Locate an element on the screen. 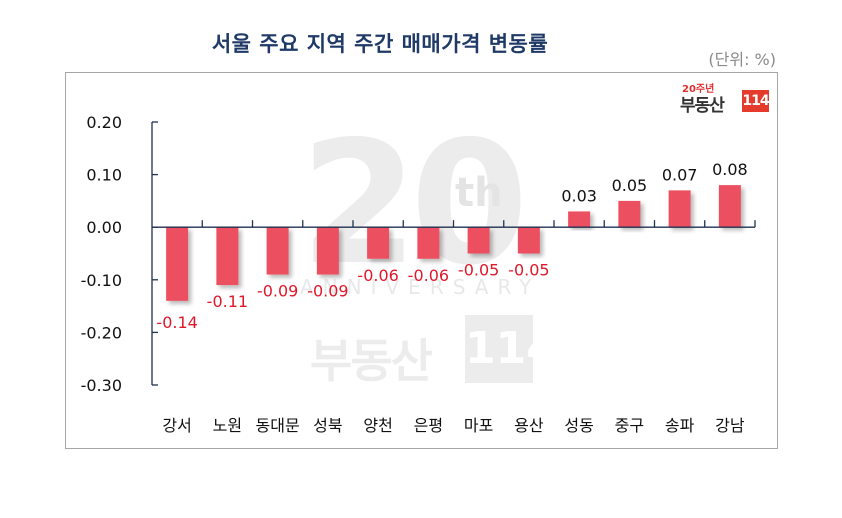 Image resolution: width=842 pixels, height=518 pixels. watermark-th: th is located at coordinates (479, 193).